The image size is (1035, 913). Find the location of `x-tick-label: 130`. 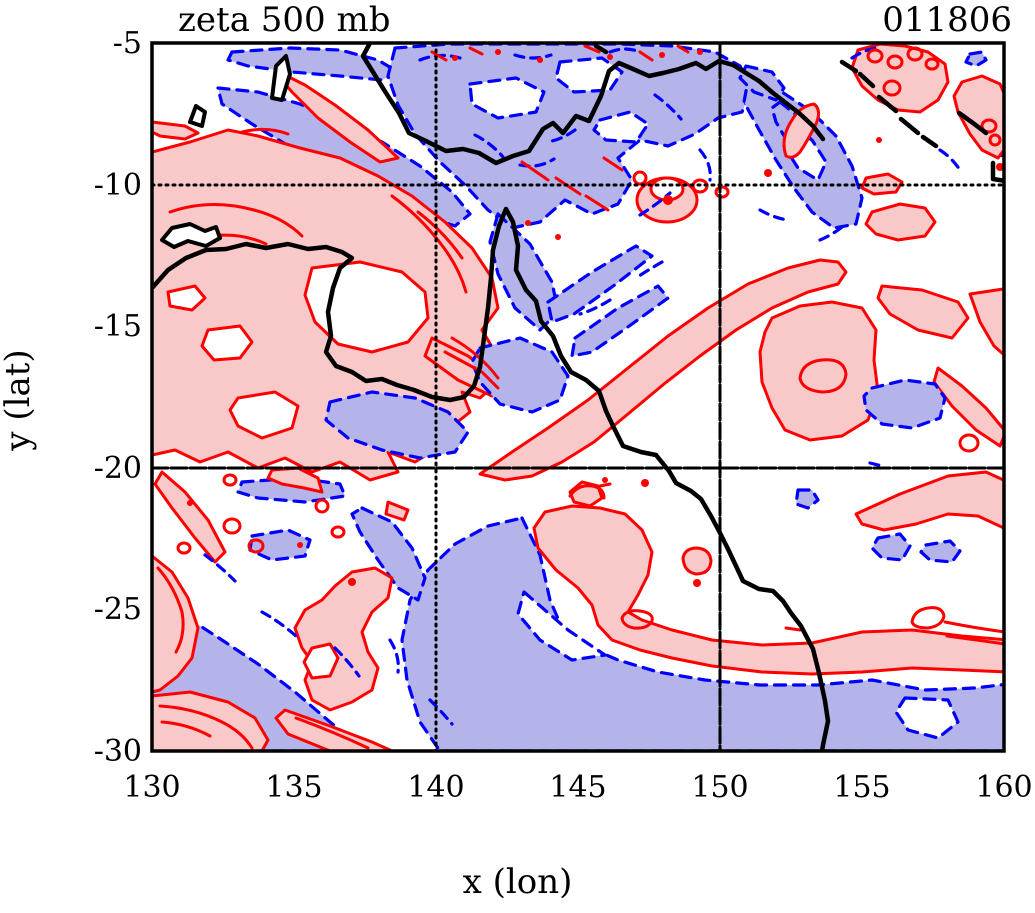

x-tick-label: 130 is located at coordinates (152, 787).